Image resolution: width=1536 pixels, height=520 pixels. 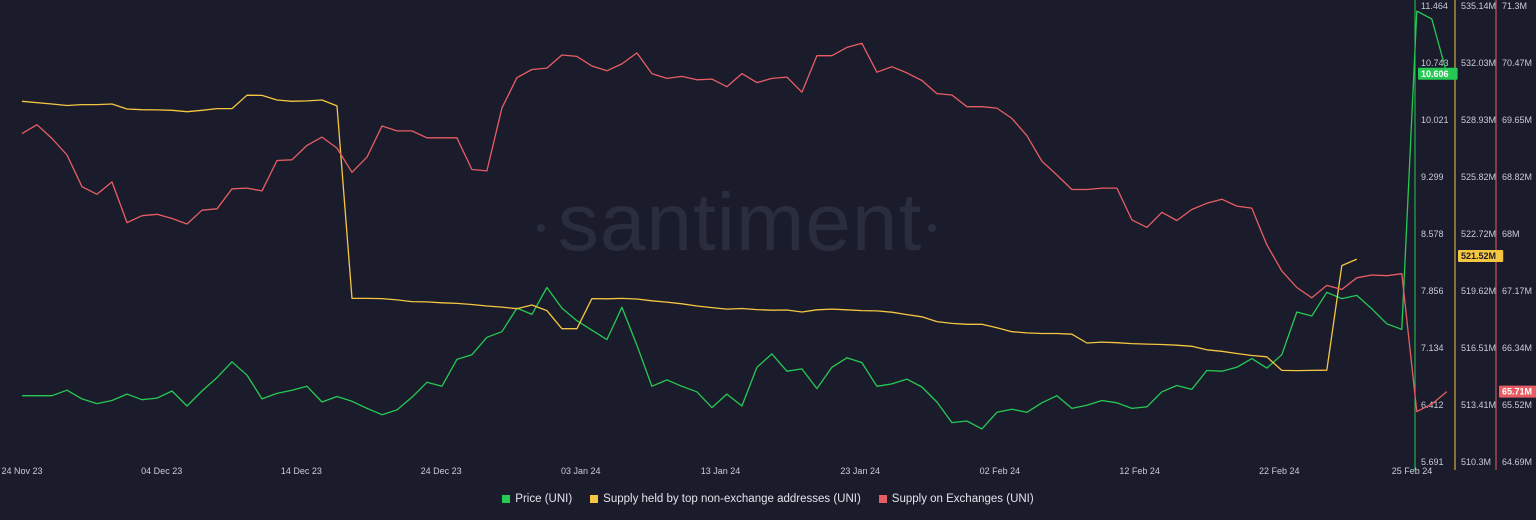 I want to click on exchange_supply-current-value: 65.71M, so click(x=1517, y=392).